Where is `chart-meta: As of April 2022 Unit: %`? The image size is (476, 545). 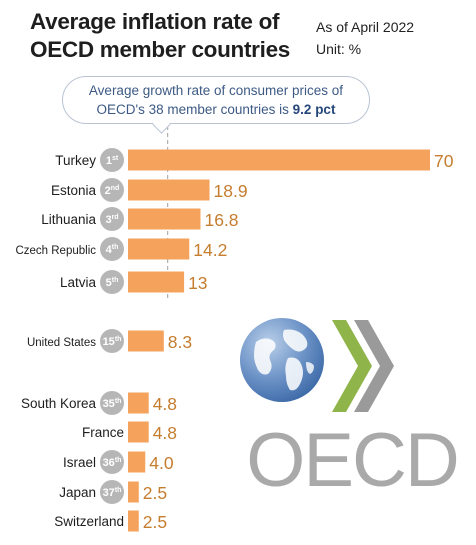
chart-meta: As of April 2022 Unit: % is located at coordinates (365, 38).